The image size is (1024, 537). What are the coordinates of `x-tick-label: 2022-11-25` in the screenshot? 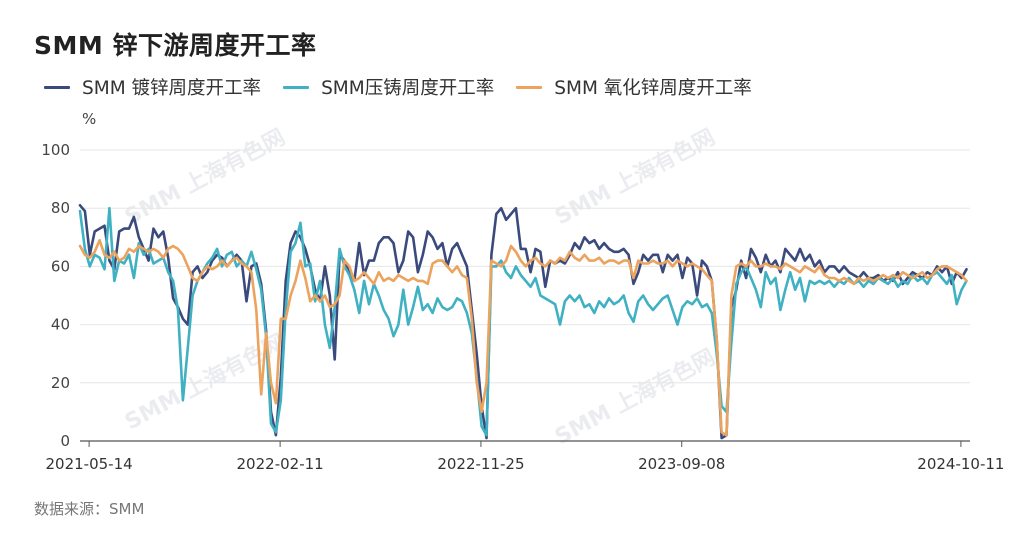 It's located at (480, 464).